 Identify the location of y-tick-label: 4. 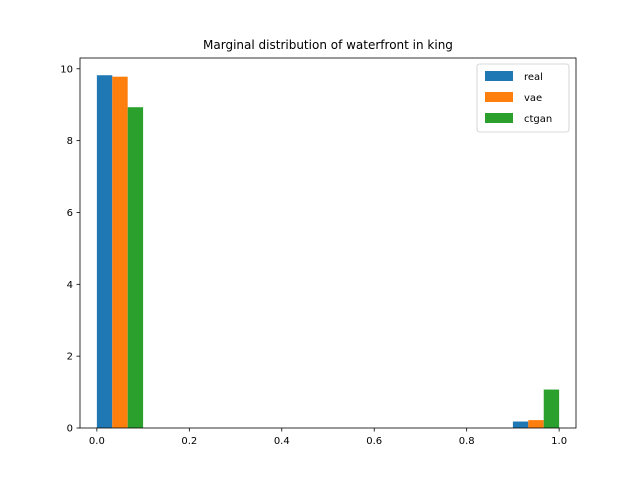
(70, 285).